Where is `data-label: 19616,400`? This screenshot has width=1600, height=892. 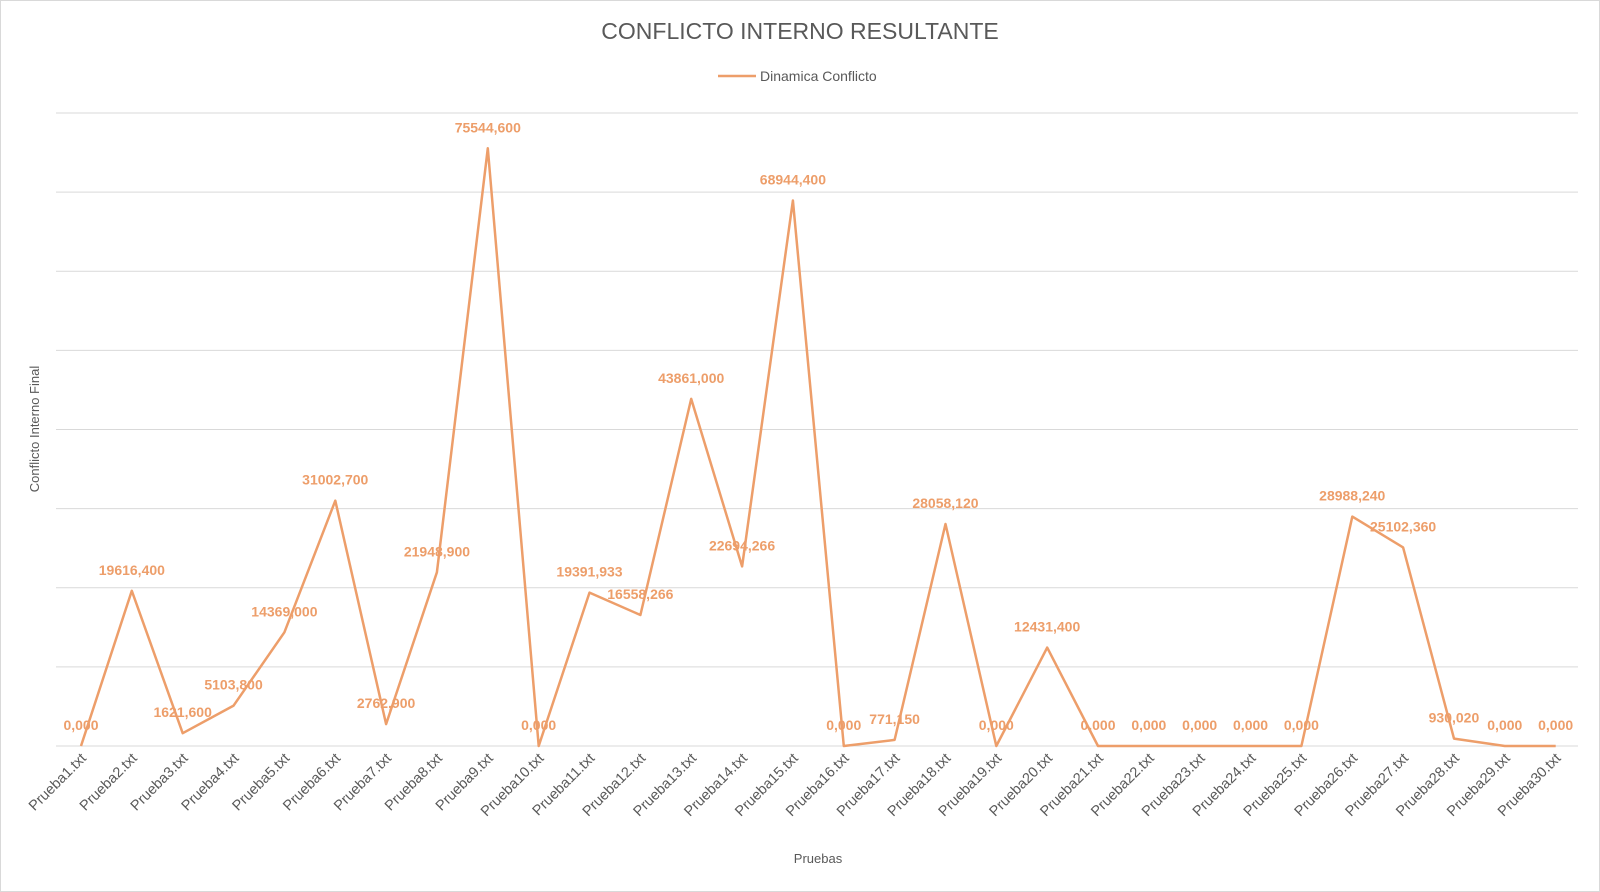 data-label: 19616,400 is located at coordinates (132, 570).